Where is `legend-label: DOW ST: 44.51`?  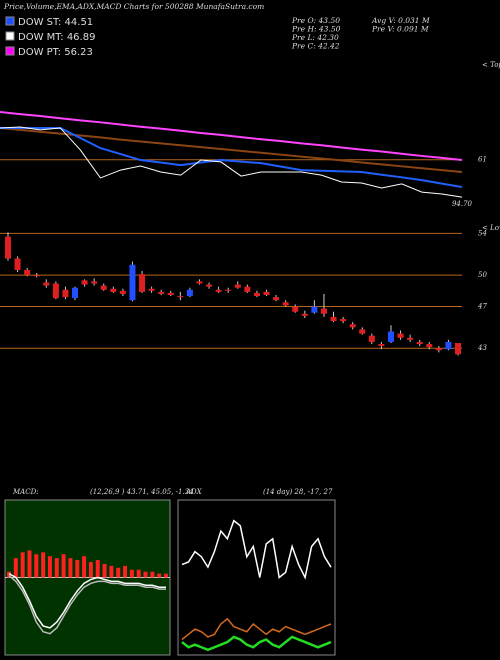
legend-label: DOW ST: 44.51 is located at coordinates (55, 22).